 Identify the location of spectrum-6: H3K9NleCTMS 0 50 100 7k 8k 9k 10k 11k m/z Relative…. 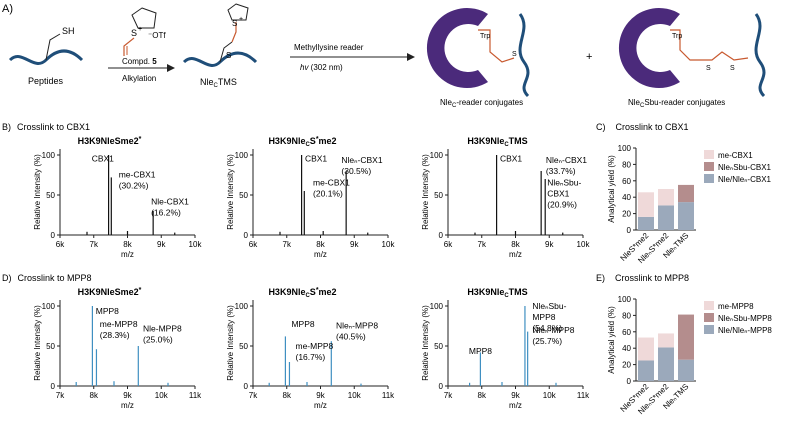
(505, 348).